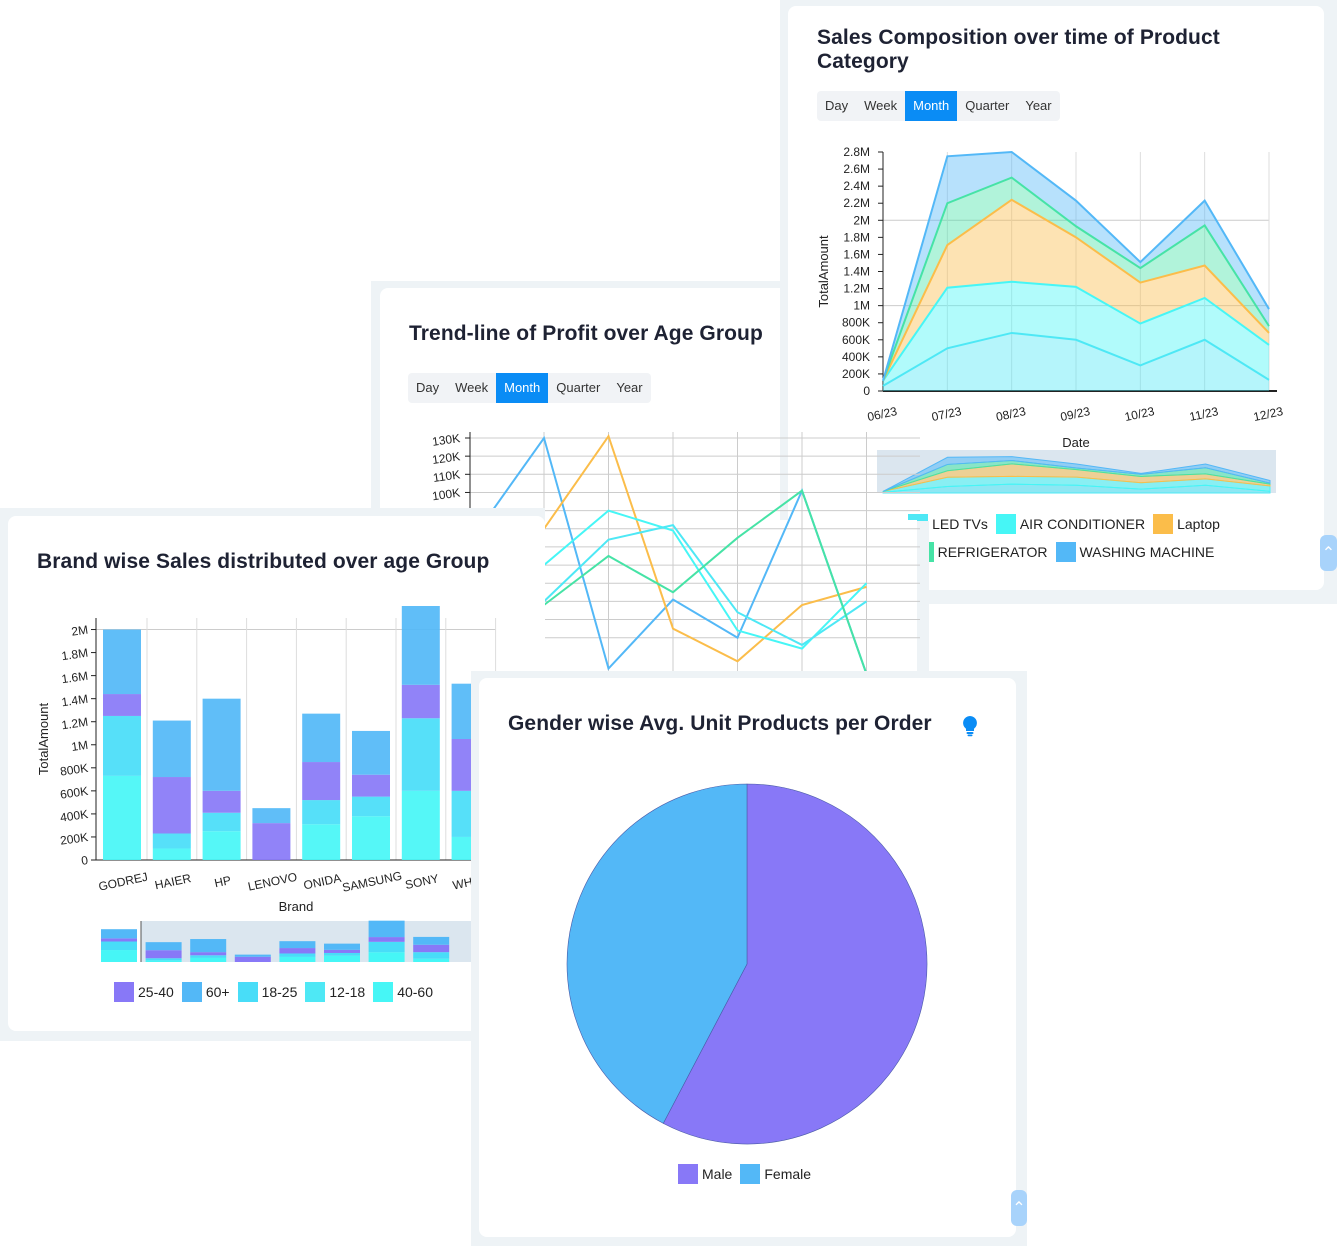 The image size is (1337, 1246). Describe the element at coordinates (856, 169) in the screenshot. I see `y-tick-label: 2.6M` at that location.